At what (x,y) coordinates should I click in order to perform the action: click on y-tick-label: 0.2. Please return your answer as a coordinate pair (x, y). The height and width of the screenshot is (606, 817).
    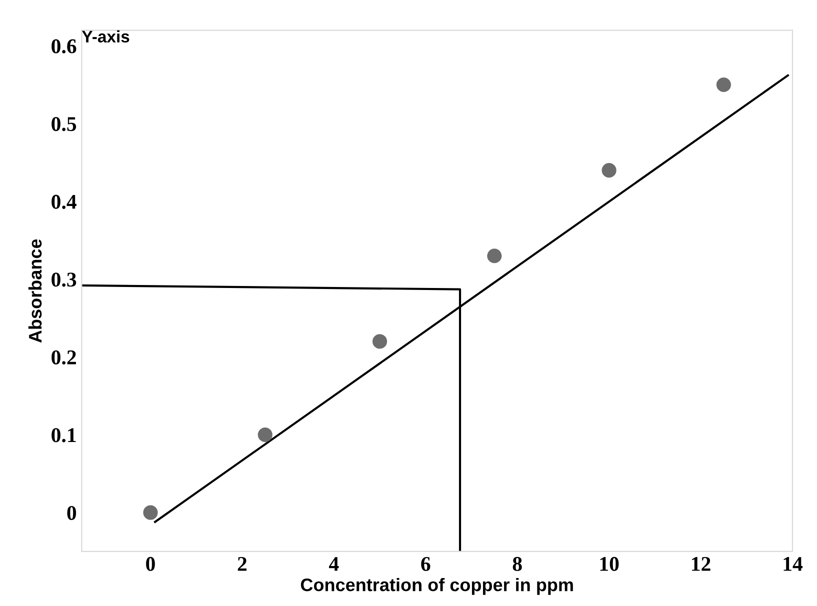
    Looking at the image, I should click on (64, 357).